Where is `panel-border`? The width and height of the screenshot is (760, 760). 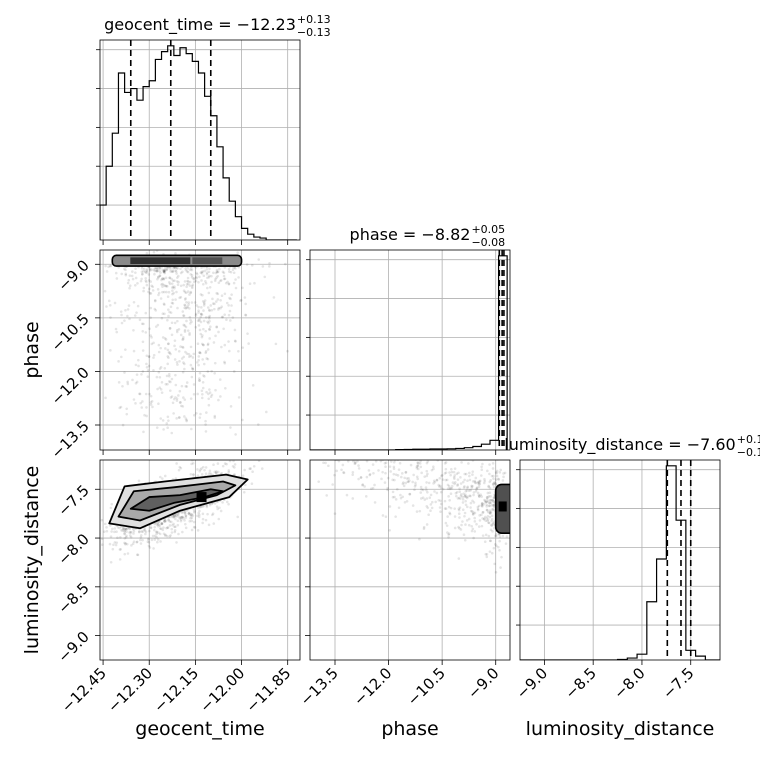 panel-border is located at coordinates (620, 560).